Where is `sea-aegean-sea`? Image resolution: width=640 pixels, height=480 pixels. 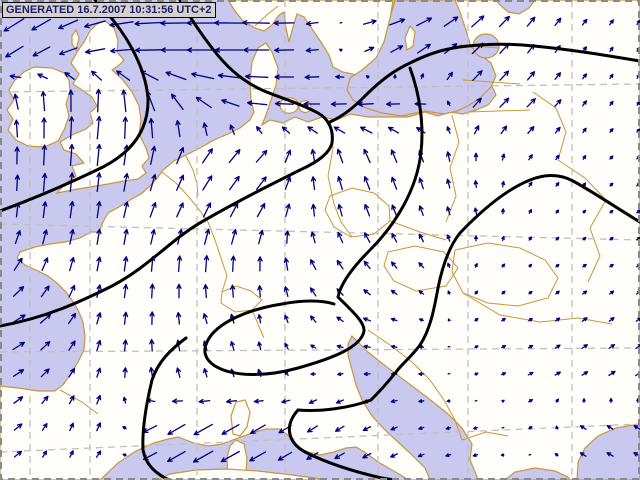
sea-aegean-sea is located at coordinates (537, 473).